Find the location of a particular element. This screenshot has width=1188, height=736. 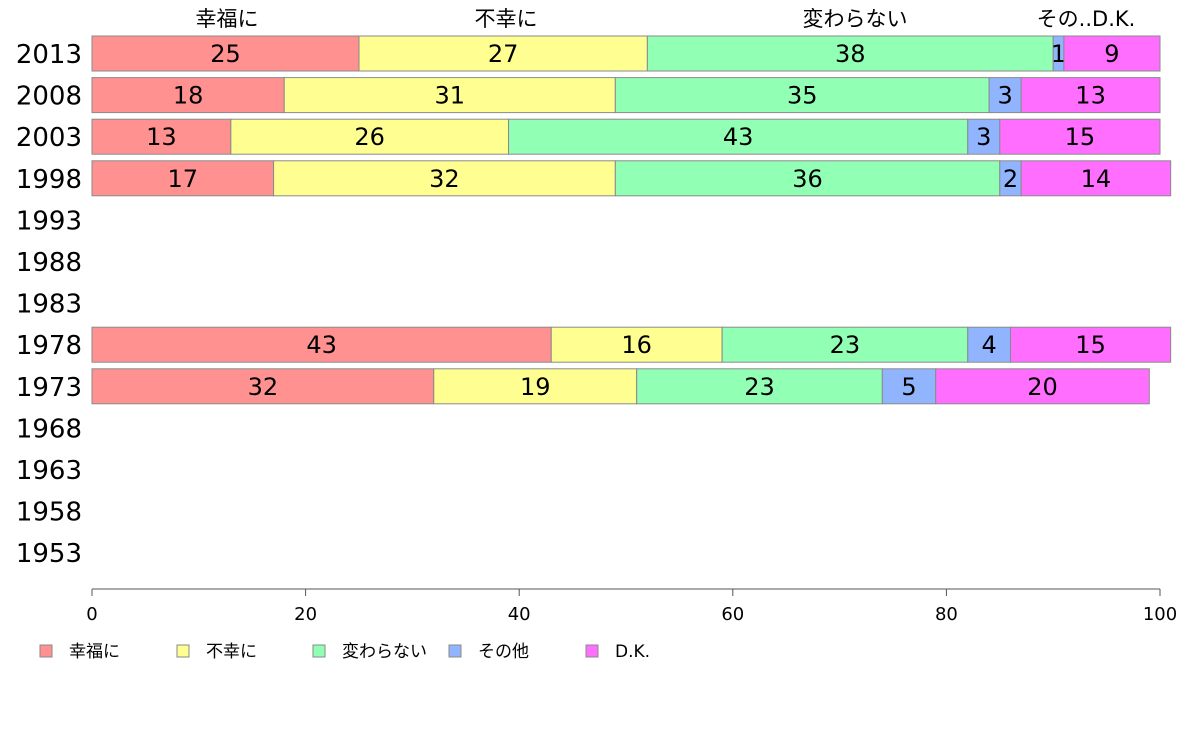

bar-value-label-2003-series-4: 15 is located at coordinates (1080, 137).